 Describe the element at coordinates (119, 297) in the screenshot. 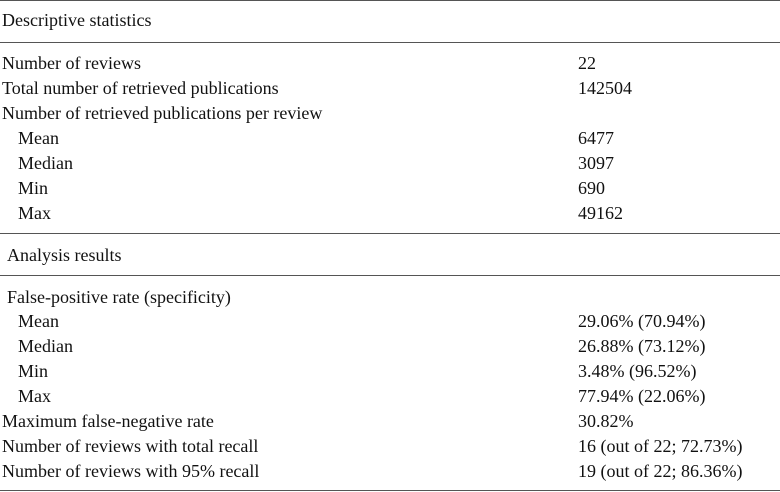

I see `row-label: False-positive rate (specificity)` at that location.